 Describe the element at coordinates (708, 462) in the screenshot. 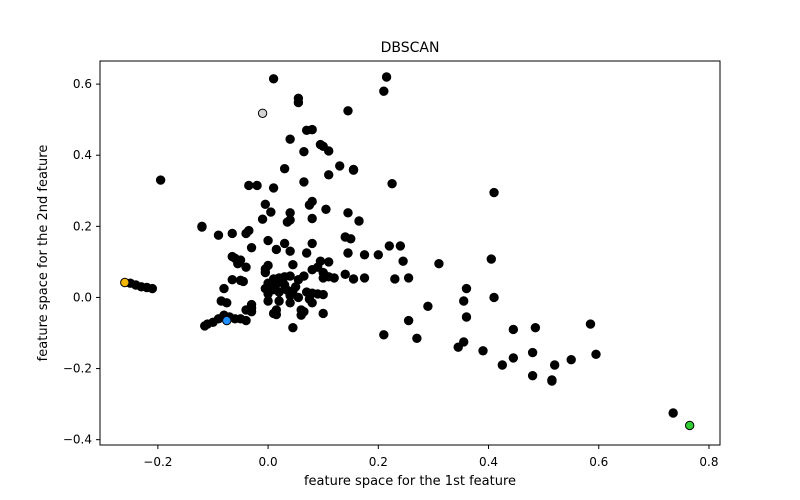

I see `x-tick-label: 0.8` at that location.